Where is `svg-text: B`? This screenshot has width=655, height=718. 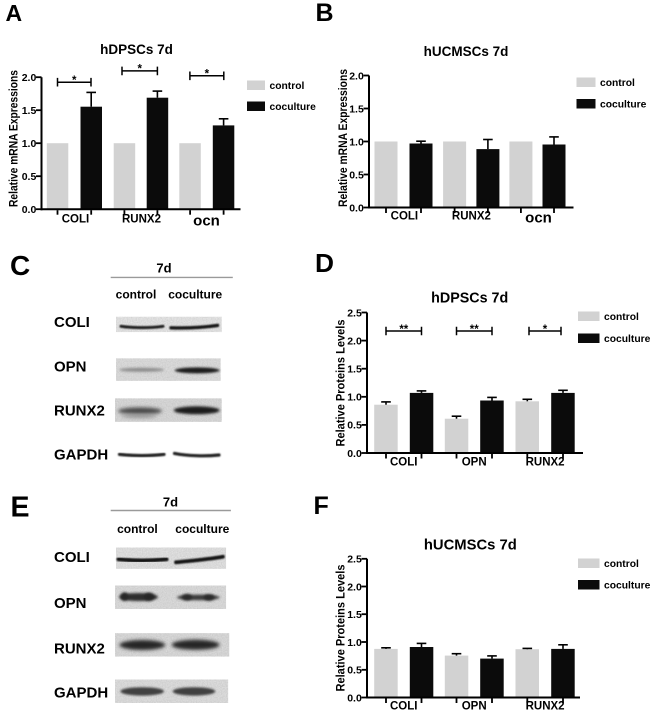
svg-text: B is located at coordinates (325, 13).